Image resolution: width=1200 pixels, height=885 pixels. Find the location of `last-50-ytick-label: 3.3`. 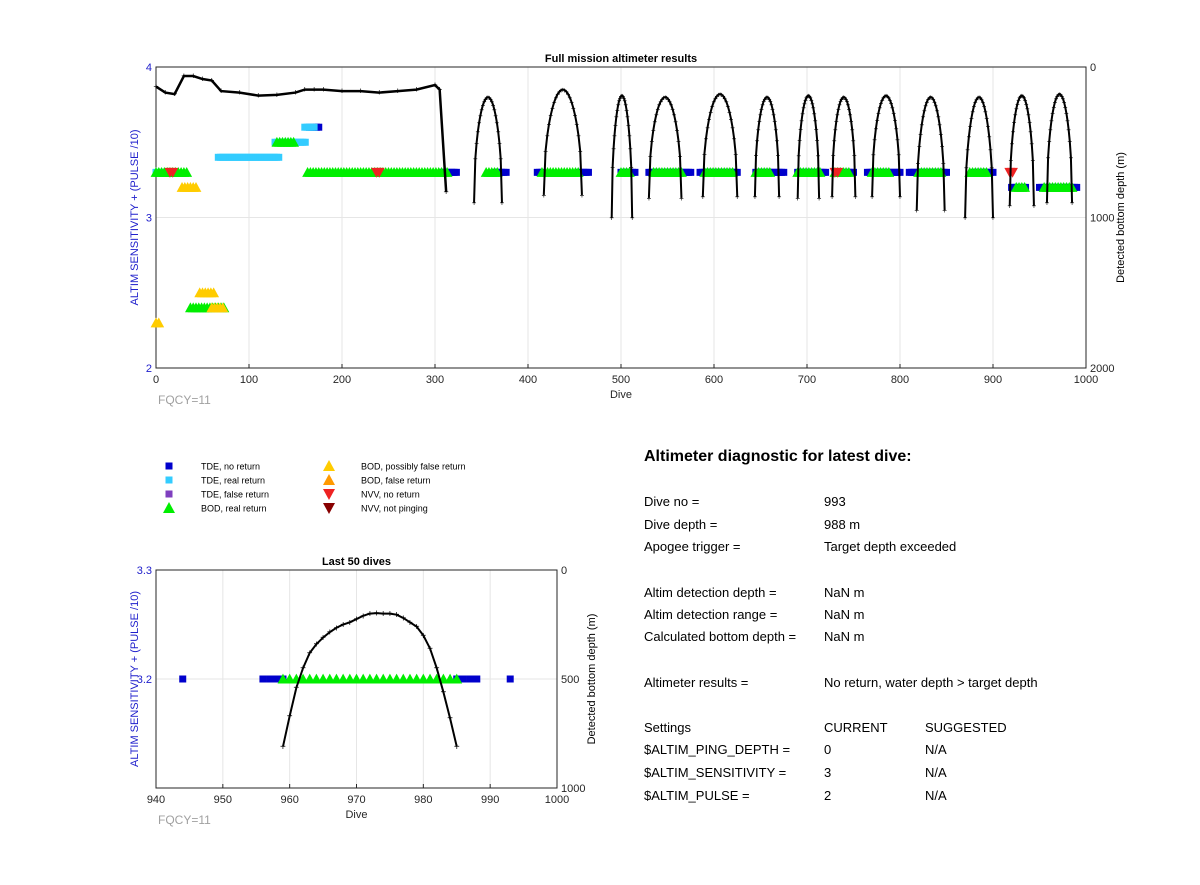

last-50-ytick-label: 3.3 is located at coordinates (144, 571).